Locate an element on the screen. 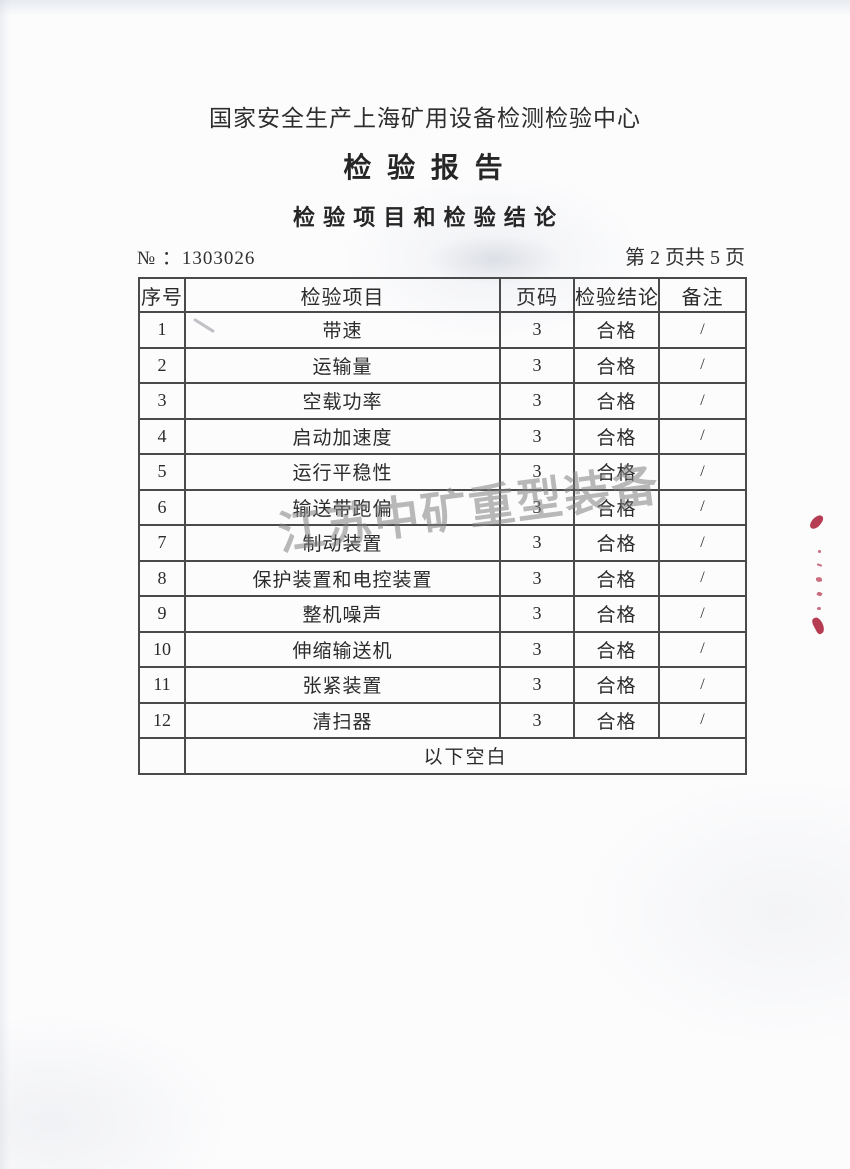 This screenshot has width=850, height=1169. table-row: 11 张紧装置 3 合格 / is located at coordinates (442, 685).